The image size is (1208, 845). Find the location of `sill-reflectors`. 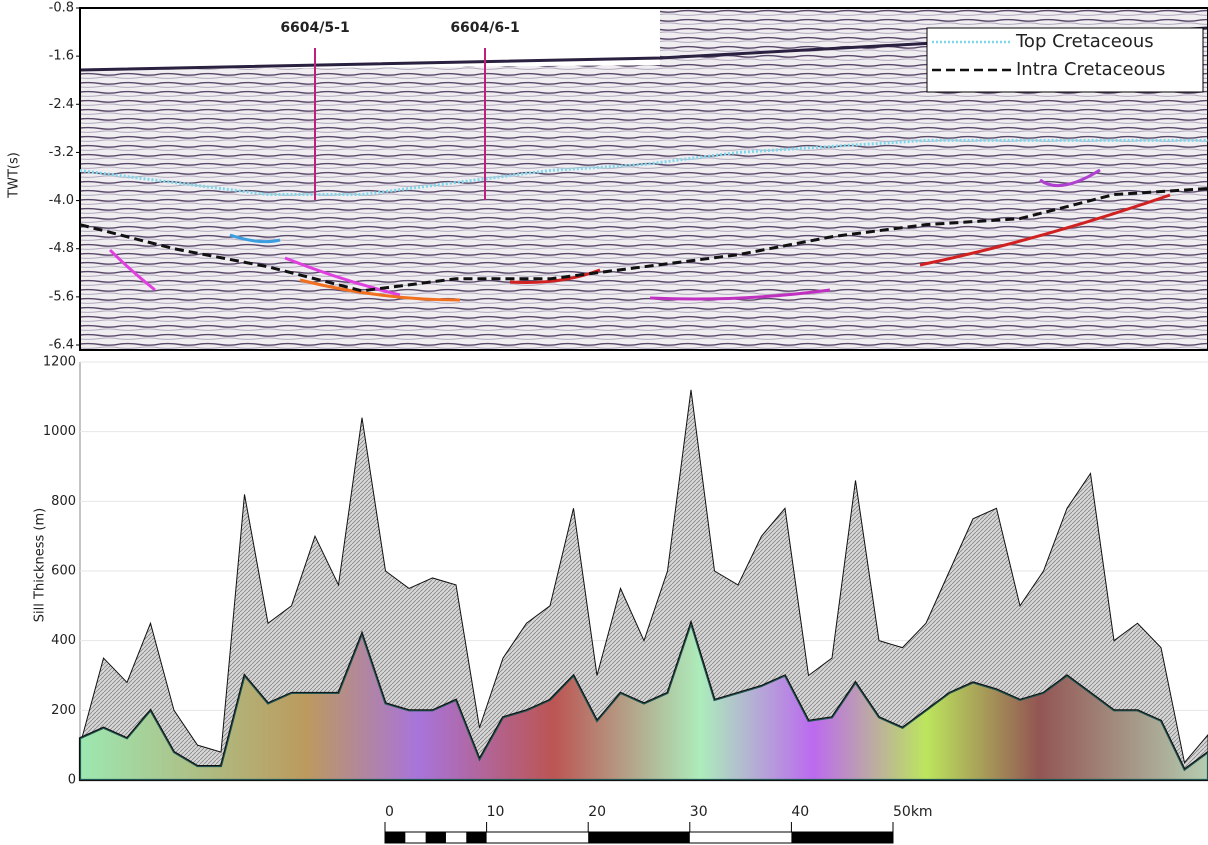

sill-reflectors is located at coordinates (639, 235).